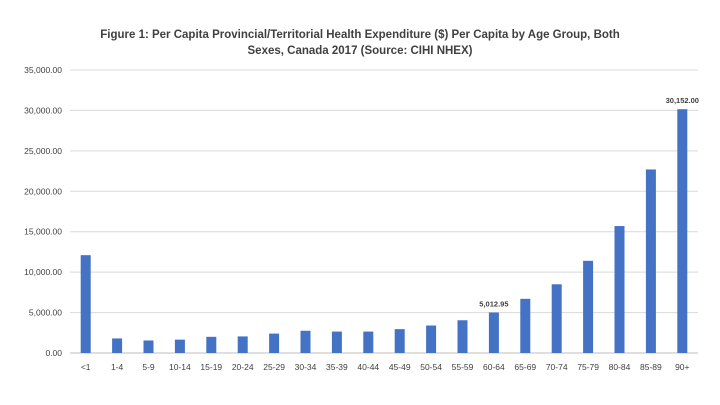 The height and width of the screenshot is (405, 720). What do you see at coordinates (431, 367) in the screenshot?
I see `x-tick-label: 50-54` at bounding box center [431, 367].